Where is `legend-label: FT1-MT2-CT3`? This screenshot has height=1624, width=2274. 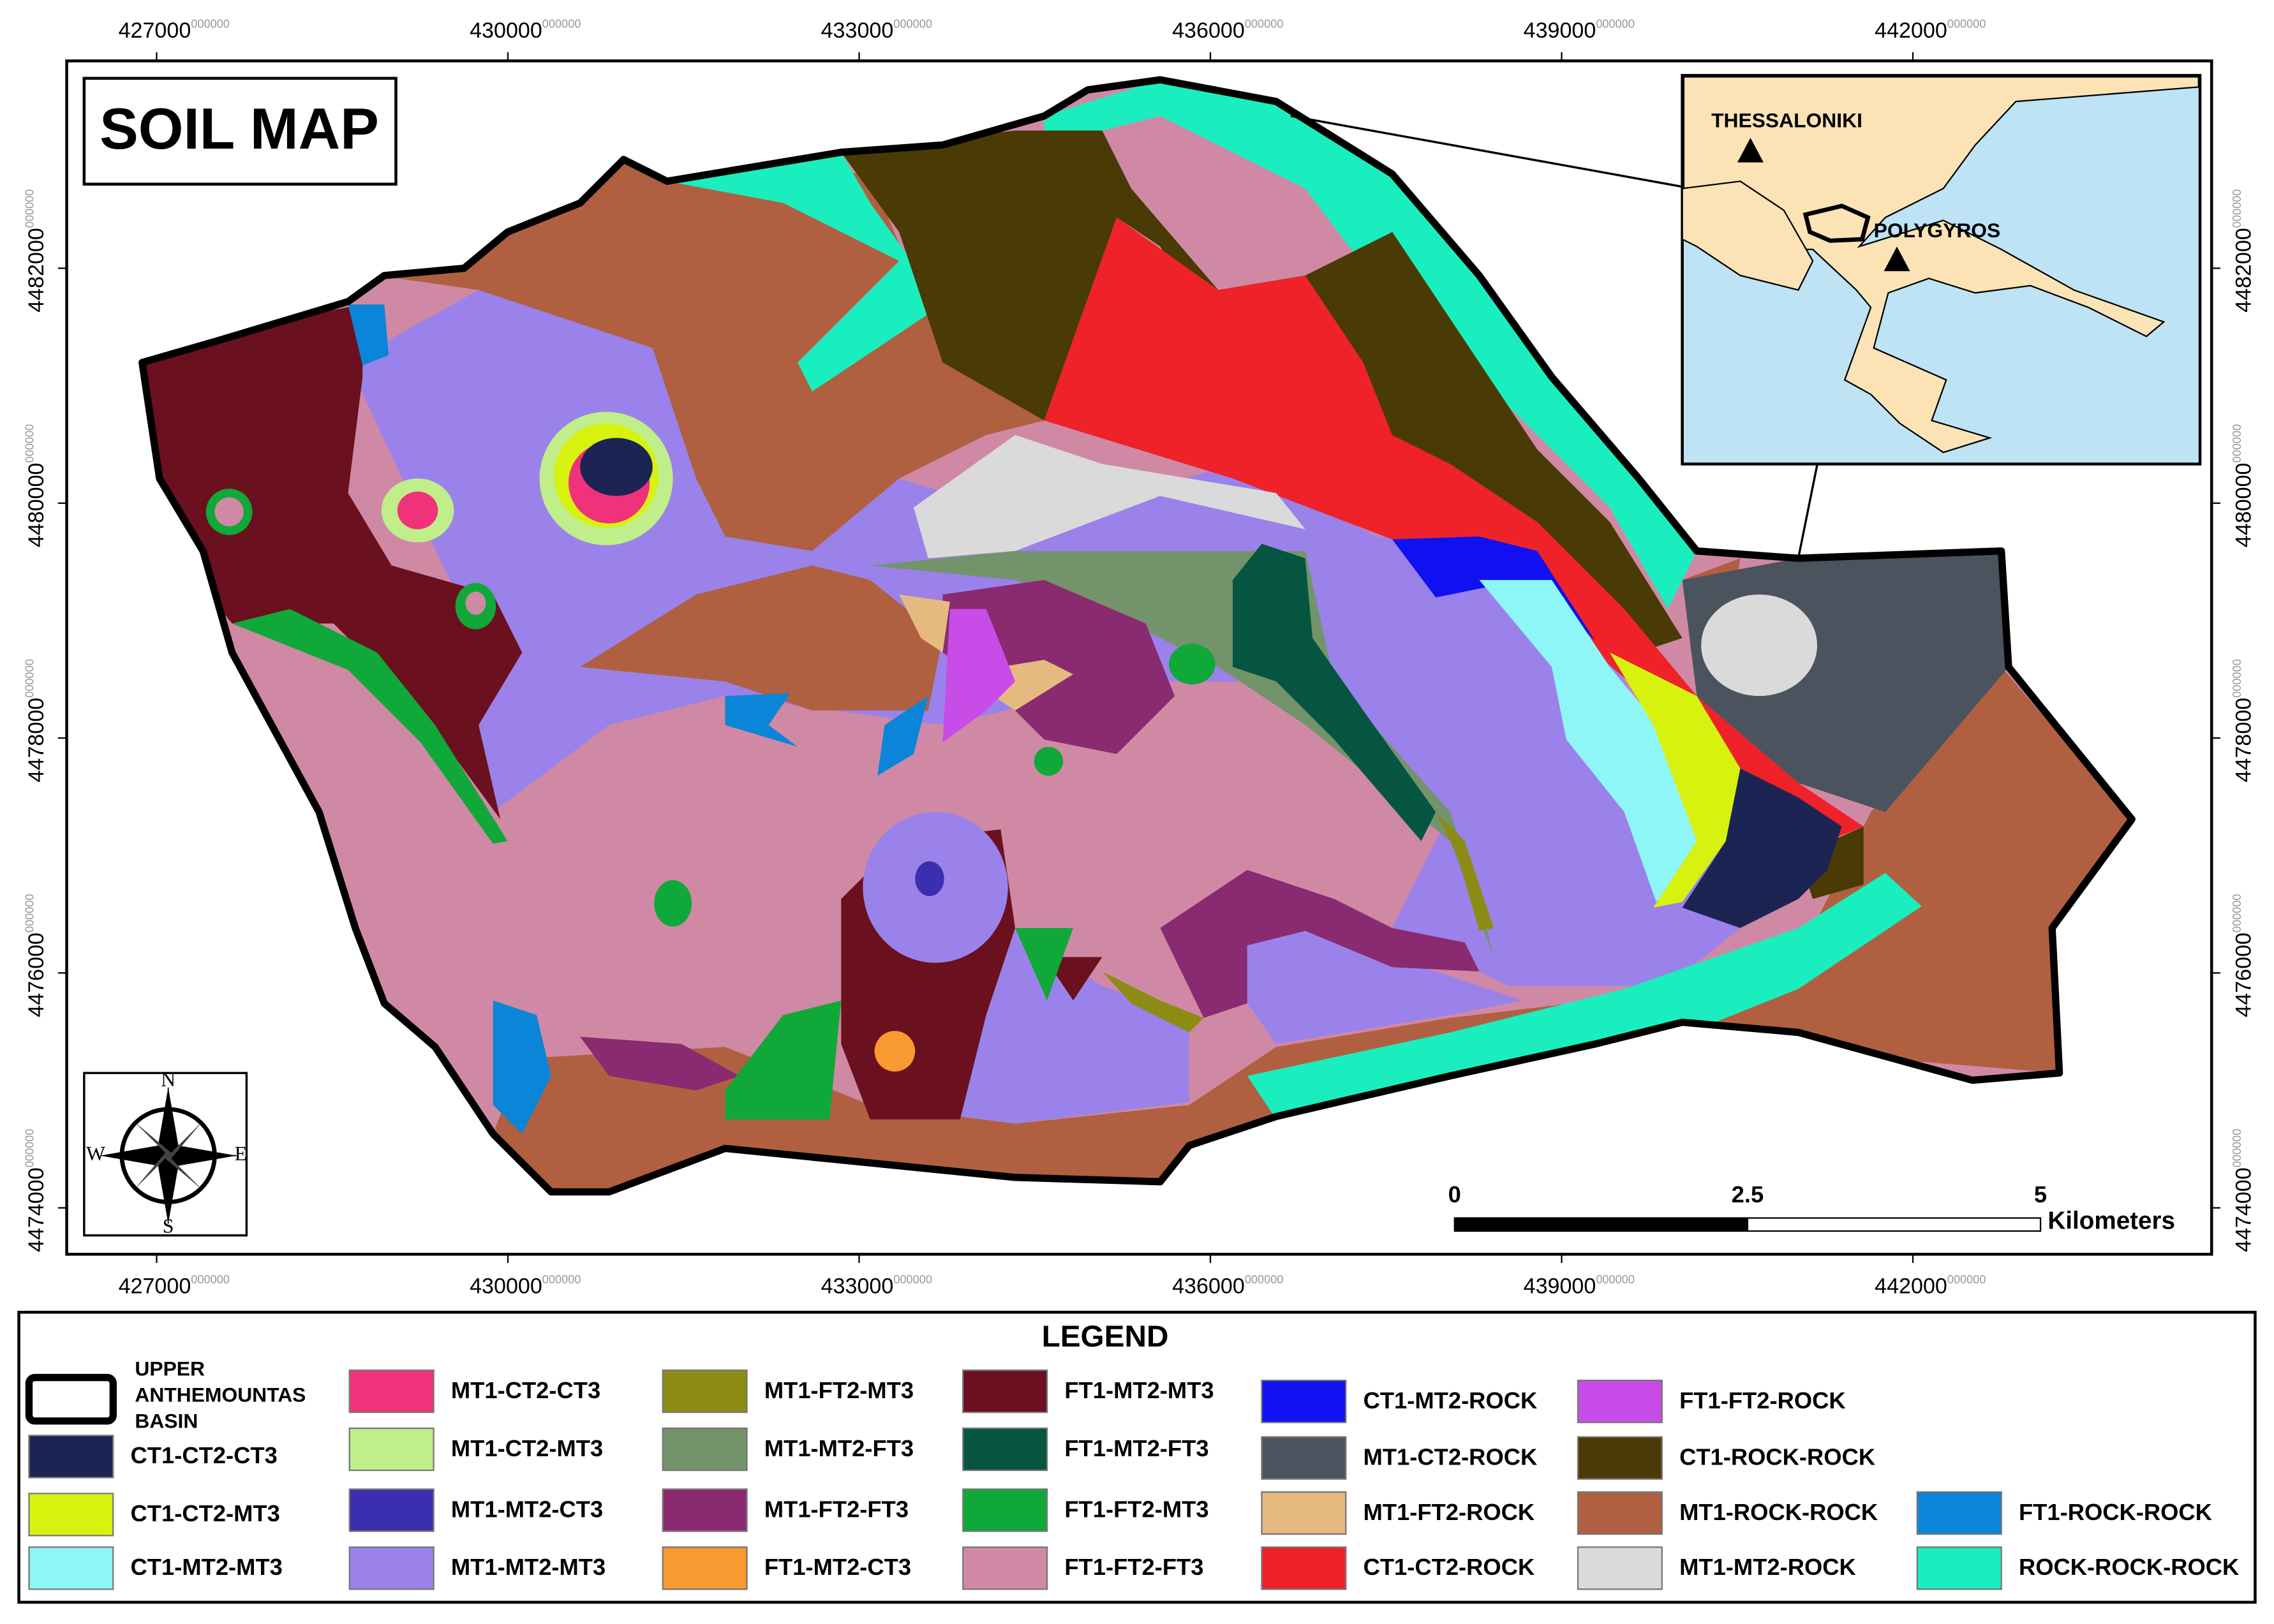 legend-label: FT1-MT2-CT3 is located at coordinates (837, 1567).